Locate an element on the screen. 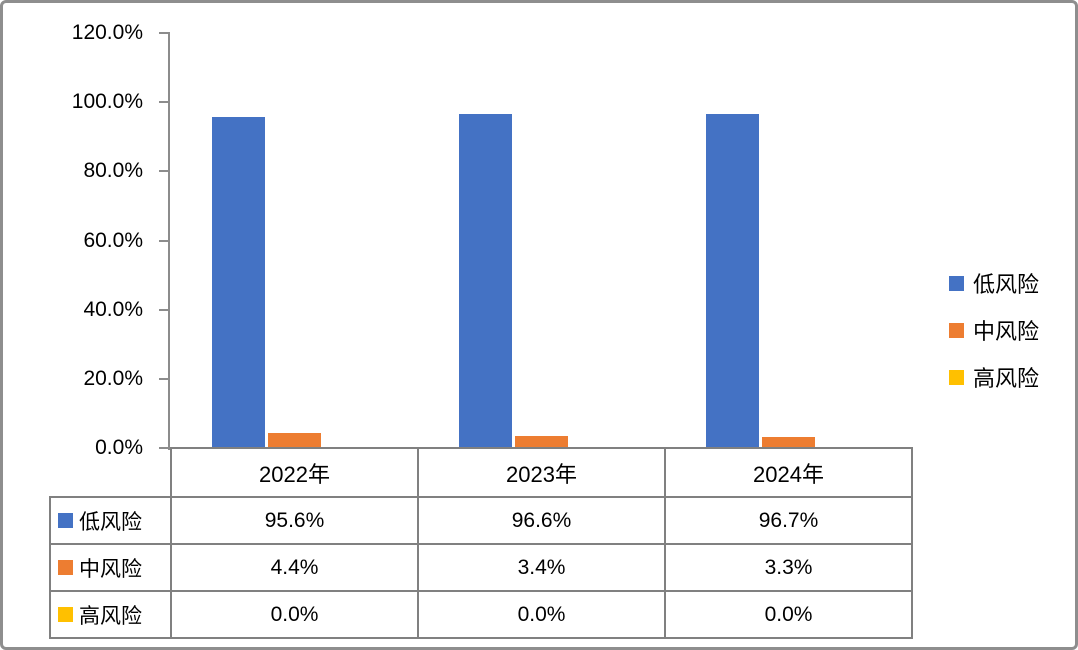  table-row-label-text: 中风险 is located at coordinates (110, 569).